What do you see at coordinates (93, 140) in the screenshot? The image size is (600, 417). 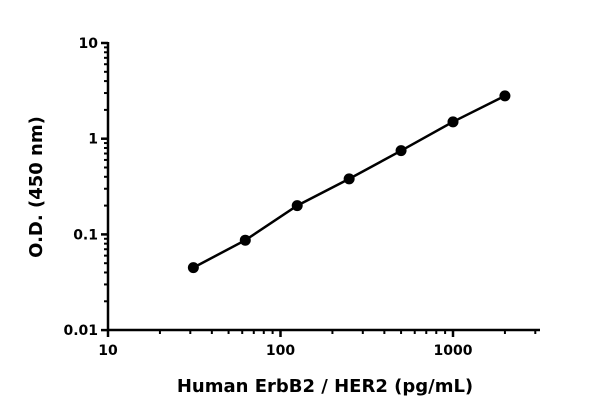 I see `y-tick-label: 1` at bounding box center [93, 140].